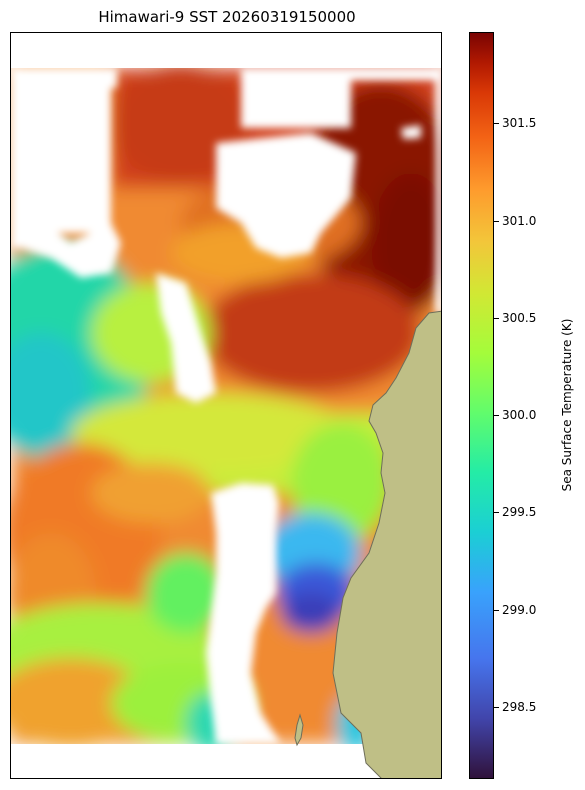 The image size is (585, 790). What do you see at coordinates (299, 730) in the screenshot?
I see `small-island` at bounding box center [299, 730].